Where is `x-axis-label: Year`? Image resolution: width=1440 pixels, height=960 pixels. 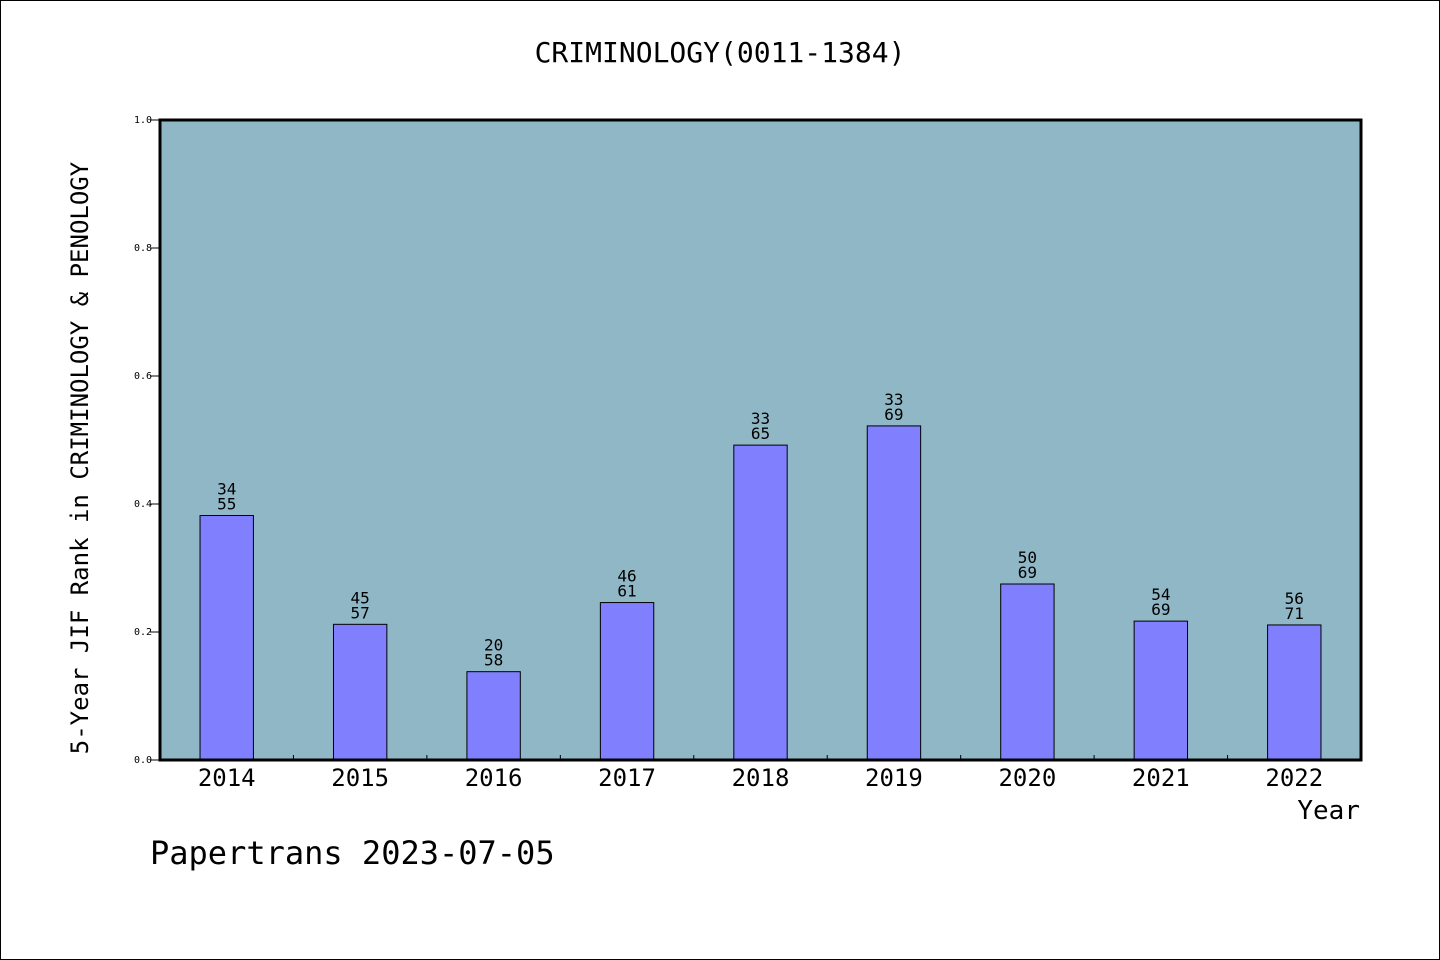
x-axis-label: Year is located at coordinates (1328, 811).